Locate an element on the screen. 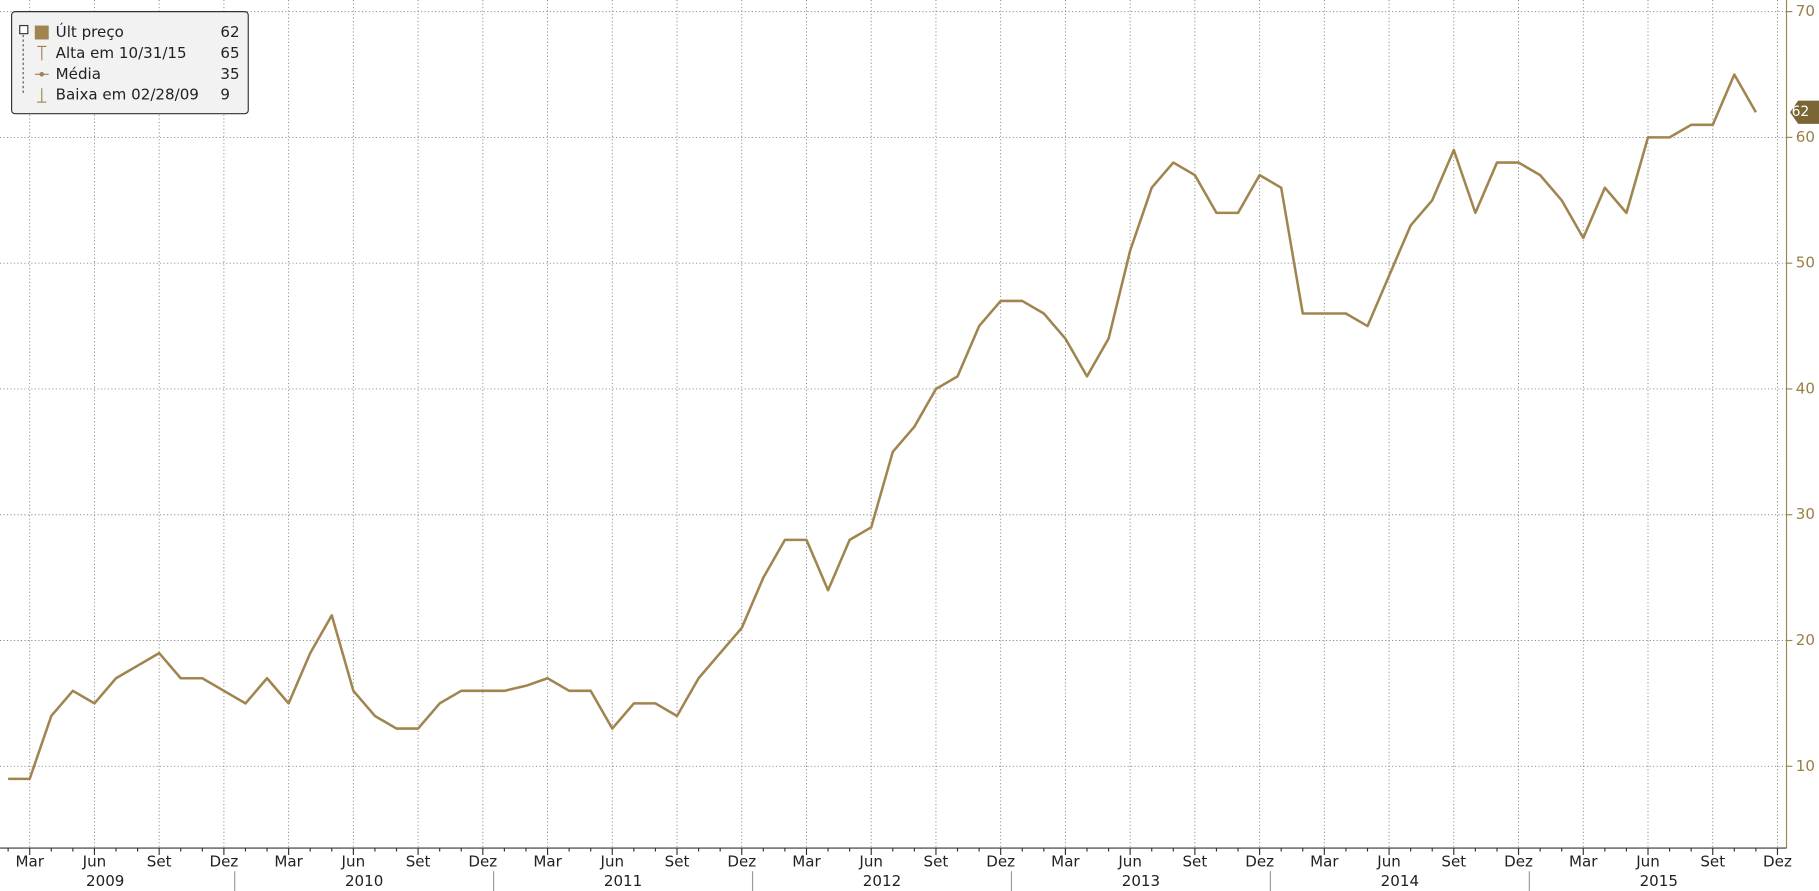 This screenshot has width=1819, height=891. legend-value: 65 is located at coordinates (229, 53).